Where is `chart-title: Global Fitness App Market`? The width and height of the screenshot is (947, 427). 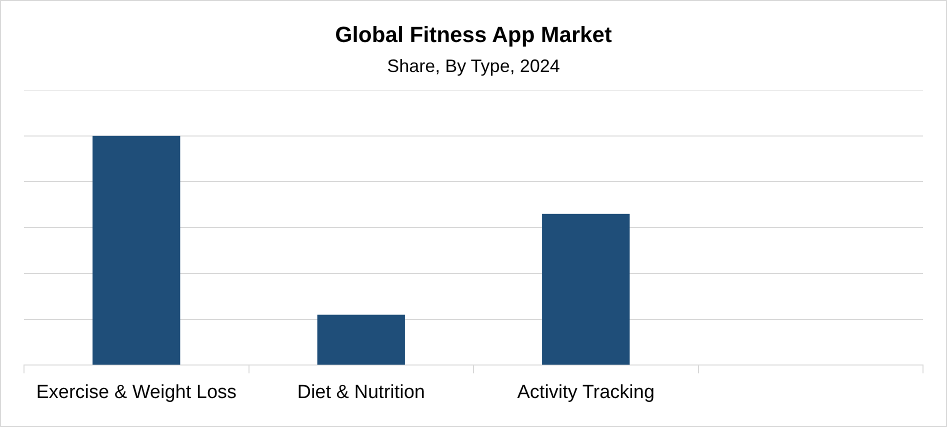 chart-title: Global Fitness App Market is located at coordinates (473, 35).